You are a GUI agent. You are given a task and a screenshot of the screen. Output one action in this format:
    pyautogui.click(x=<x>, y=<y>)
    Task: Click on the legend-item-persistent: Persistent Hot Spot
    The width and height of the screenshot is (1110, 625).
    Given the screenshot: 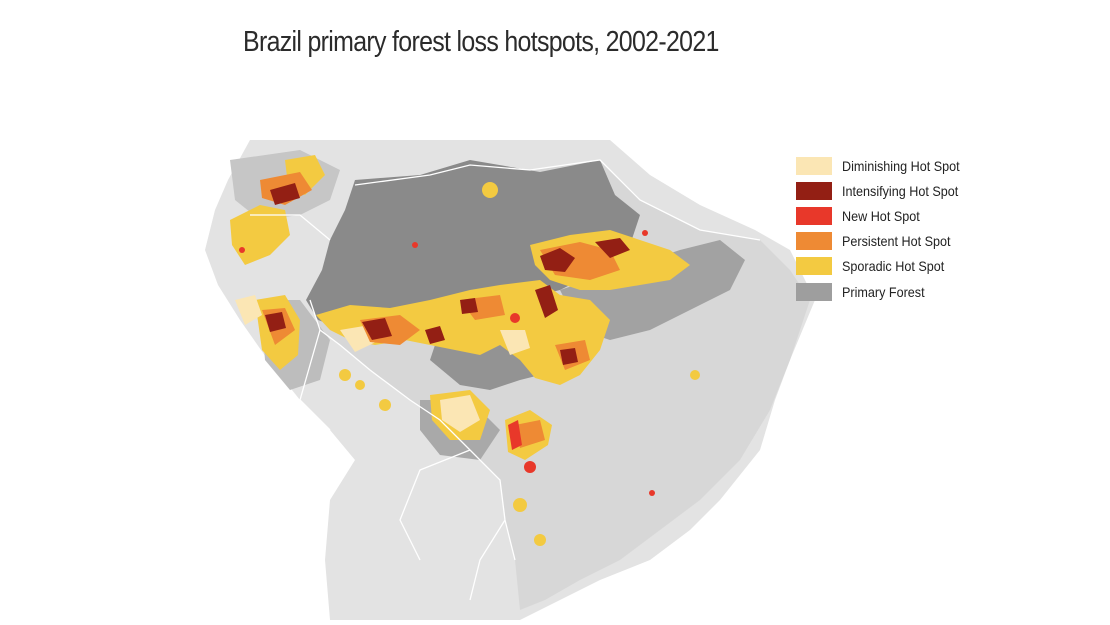 What is the action you would take?
    pyautogui.click(x=891, y=241)
    